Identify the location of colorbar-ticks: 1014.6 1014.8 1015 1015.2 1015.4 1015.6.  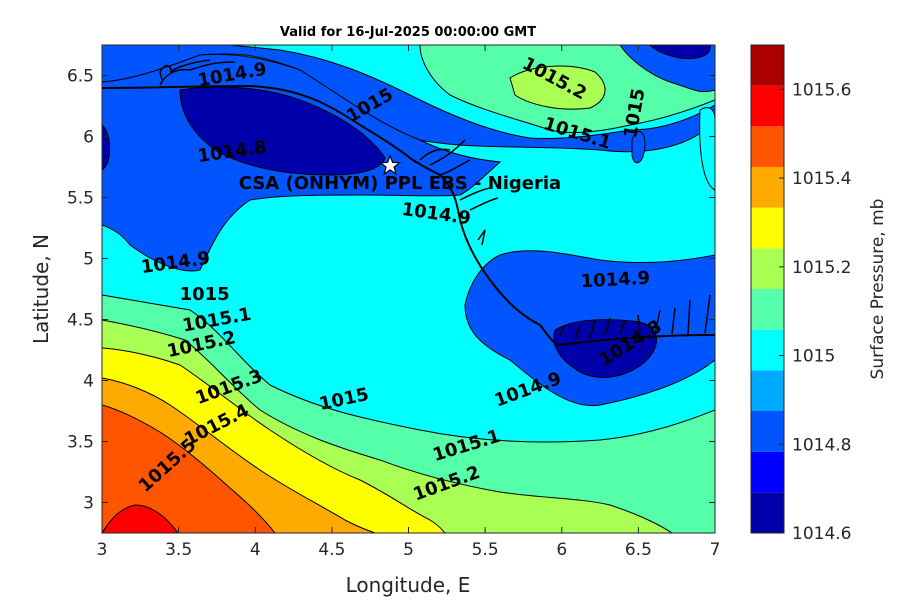
(815, 312).